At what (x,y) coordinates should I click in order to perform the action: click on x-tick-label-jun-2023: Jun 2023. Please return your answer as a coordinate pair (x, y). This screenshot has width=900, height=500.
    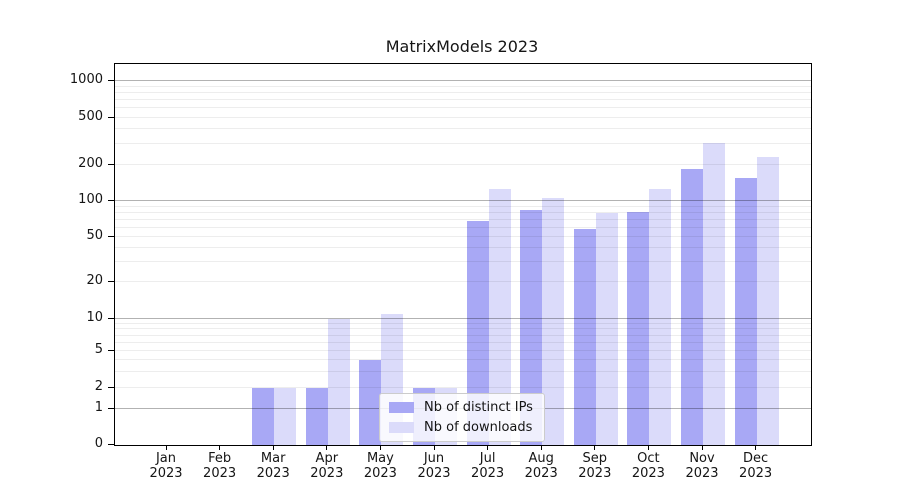
    Looking at the image, I should click on (434, 466).